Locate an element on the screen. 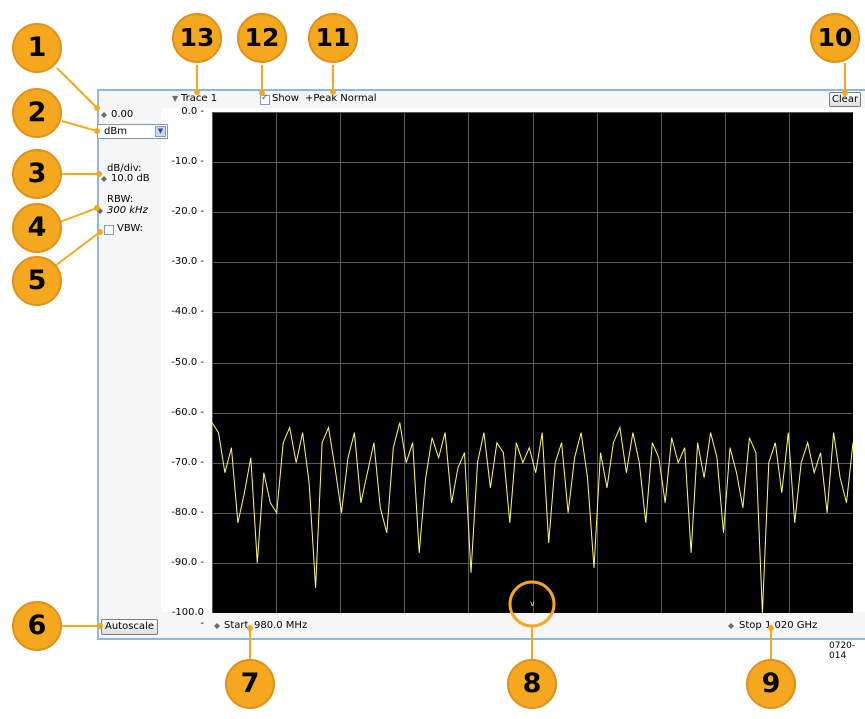 The image size is (865, 719). y-tick-label: -10.0 - is located at coordinates (187, 162).